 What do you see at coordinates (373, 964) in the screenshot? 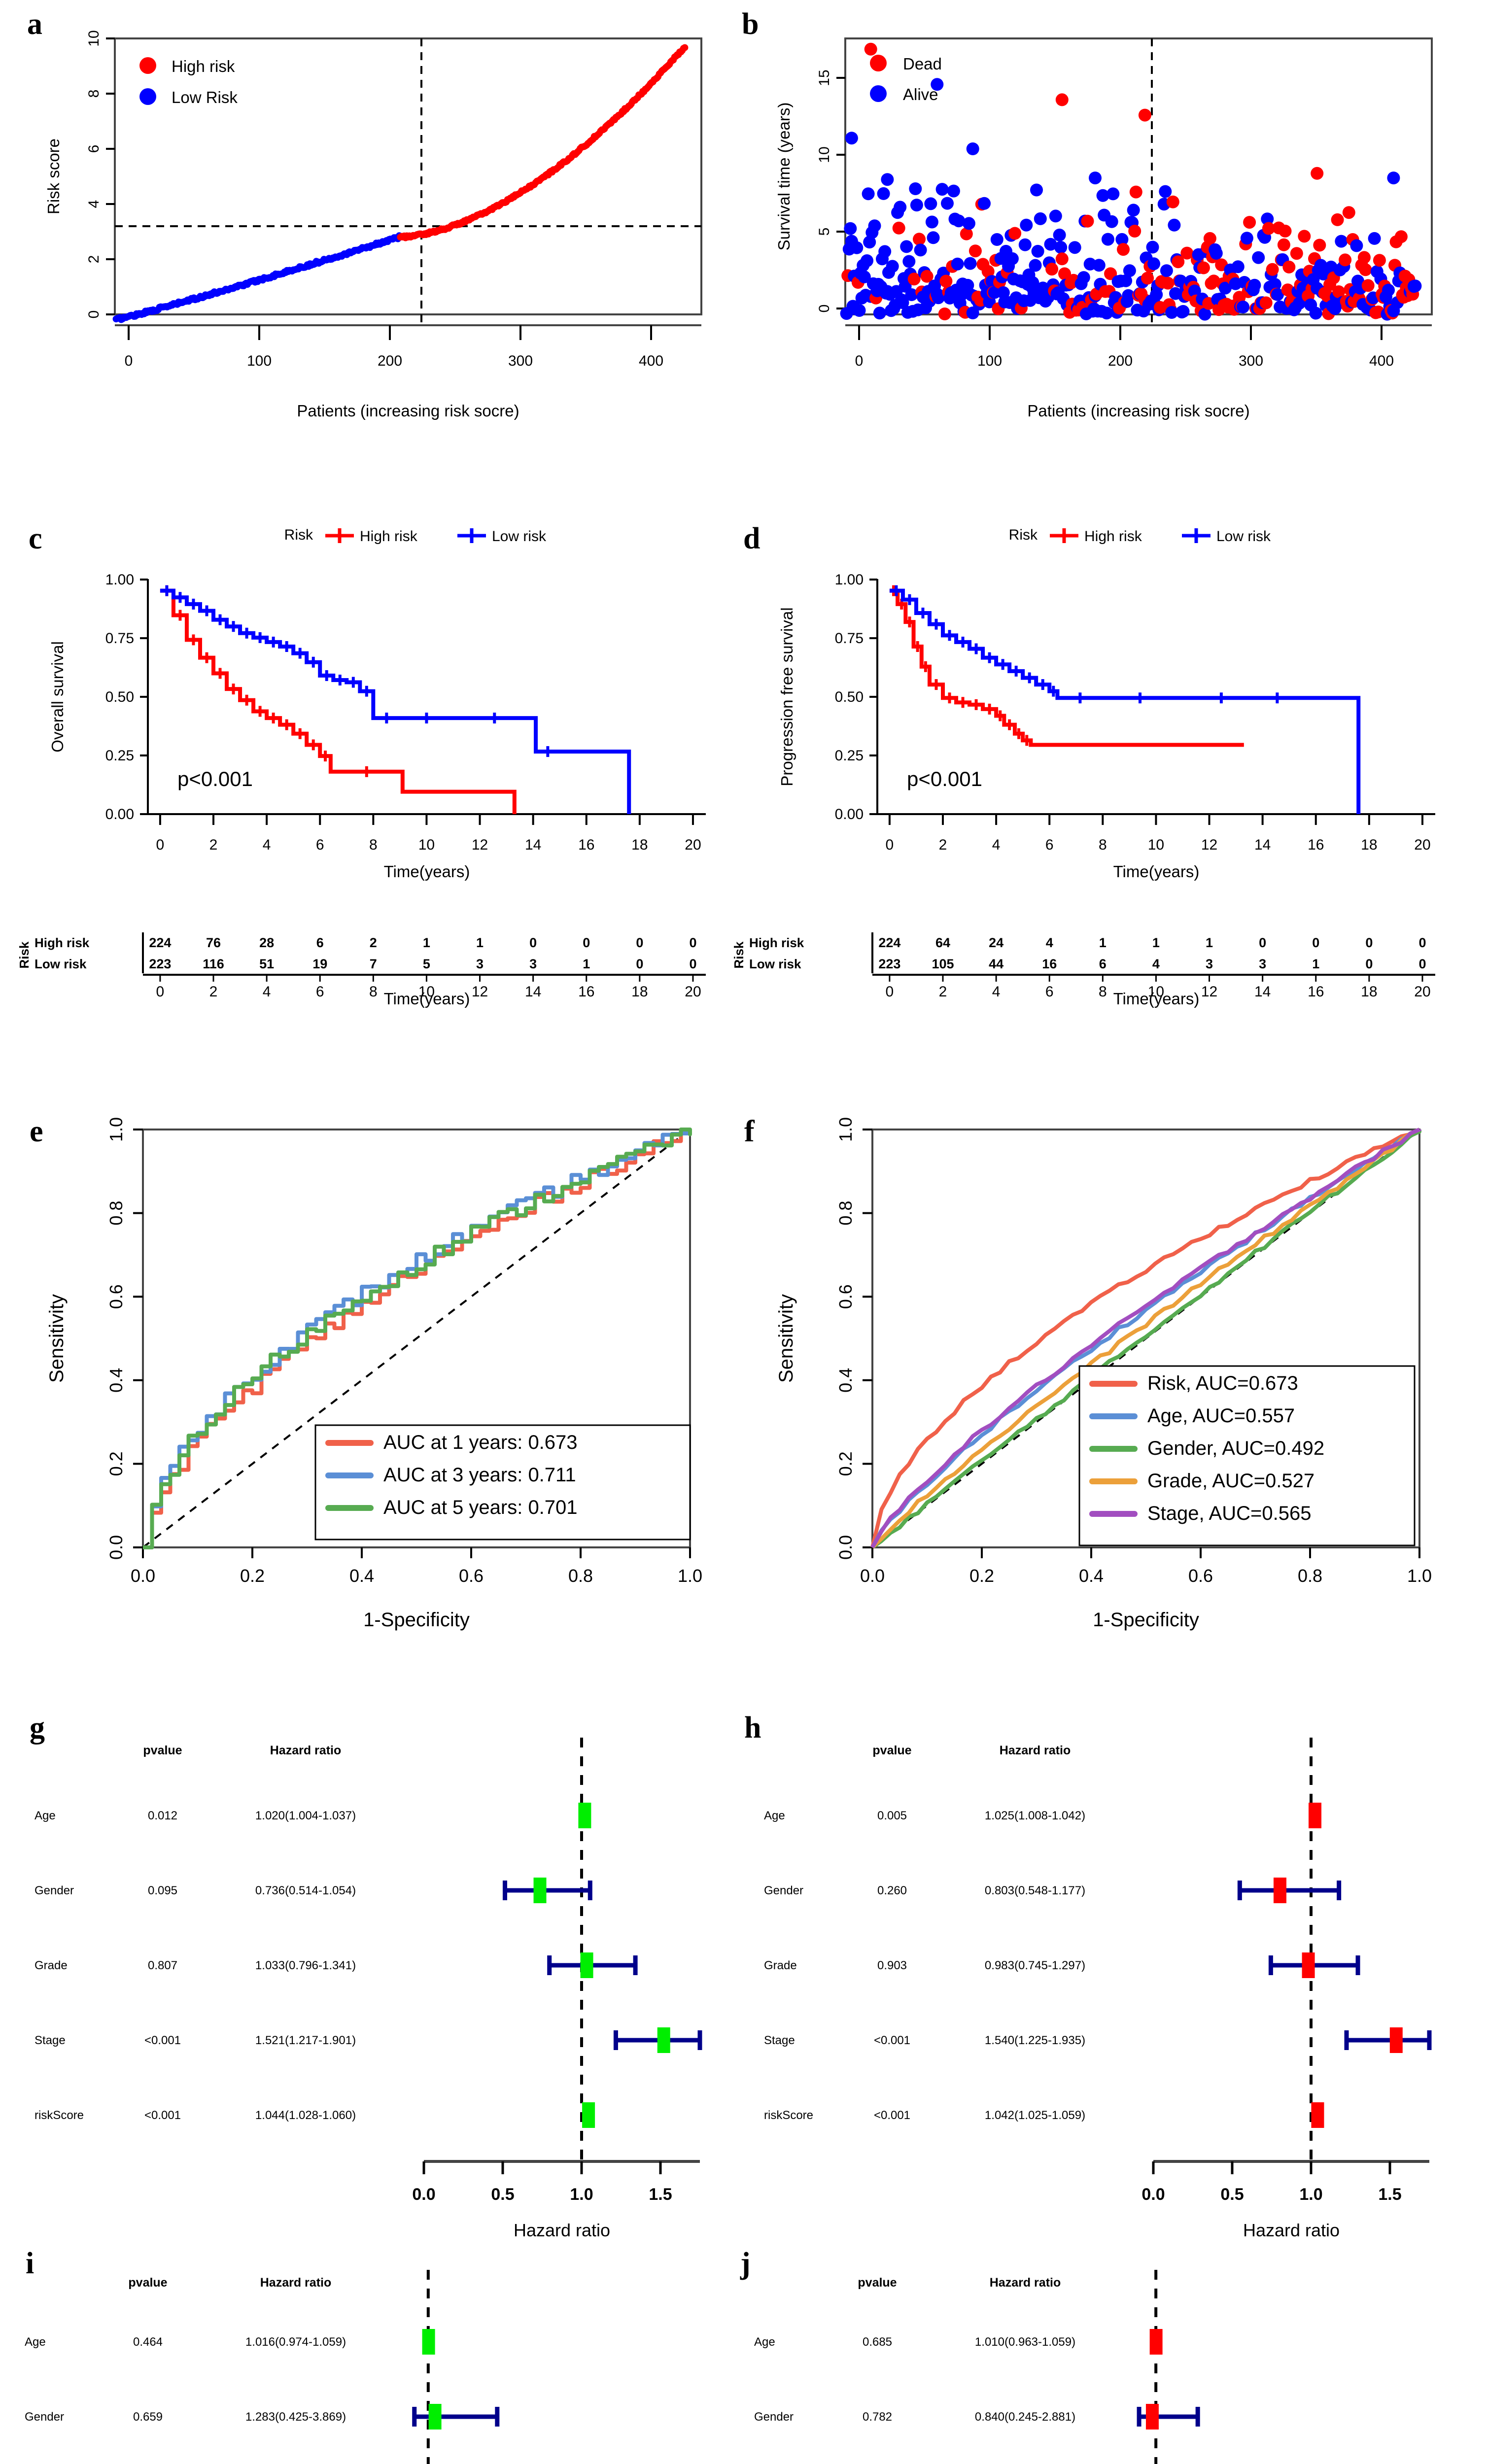
I see `risk-table-cell: 7` at bounding box center [373, 964].